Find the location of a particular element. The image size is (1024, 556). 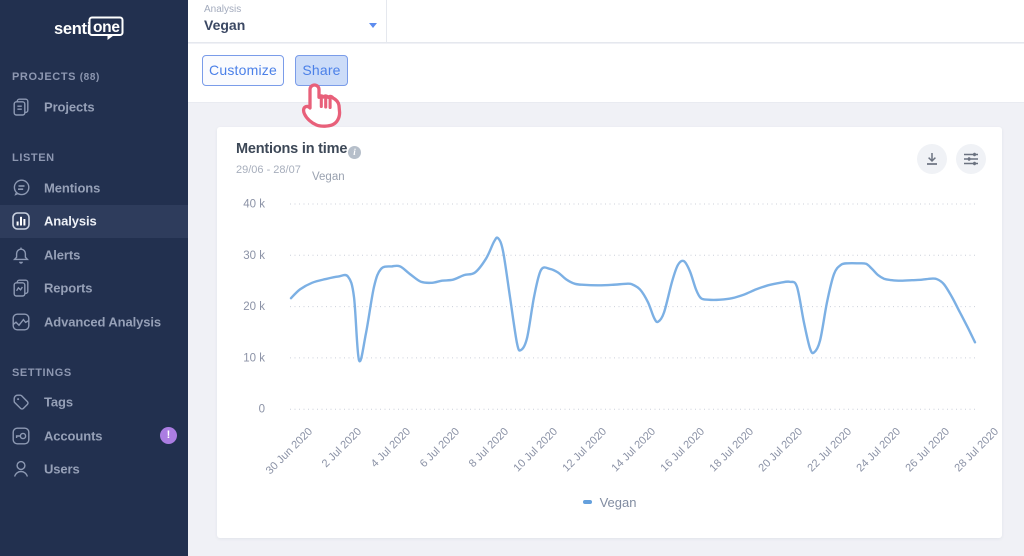

svg-text: 12 Jul 2020 is located at coordinates (584, 450).